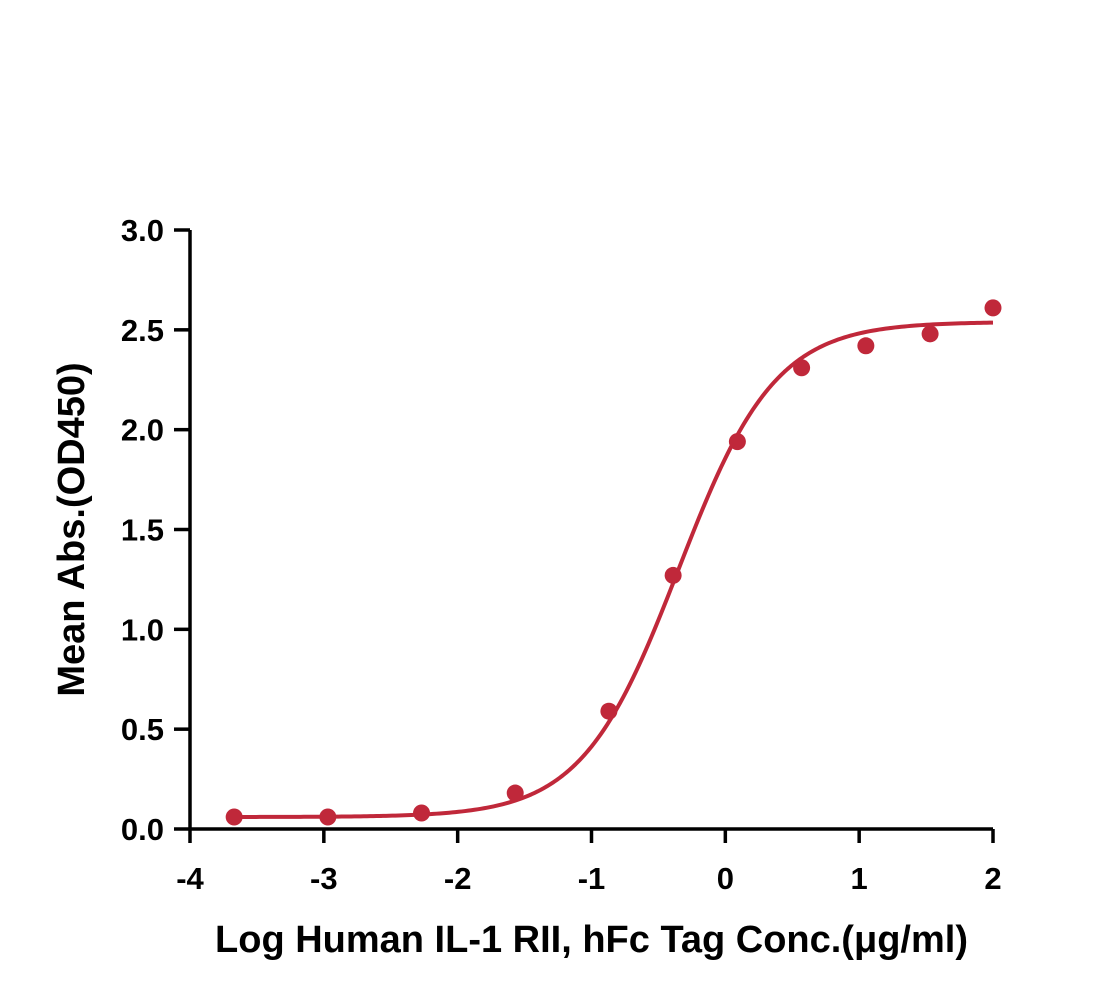 This screenshot has width=1114, height=1004. What do you see at coordinates (190, 878) in the screenshot?
I see `x-tick-label: -4` at bounding box center [190, 878].